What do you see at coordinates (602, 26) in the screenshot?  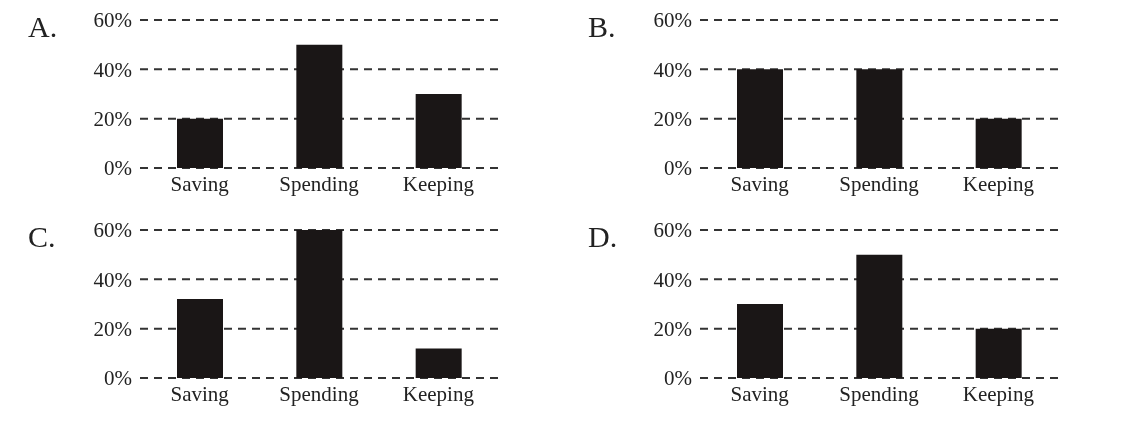 I see `chart-title: B.` at bounding box center [602, 26].